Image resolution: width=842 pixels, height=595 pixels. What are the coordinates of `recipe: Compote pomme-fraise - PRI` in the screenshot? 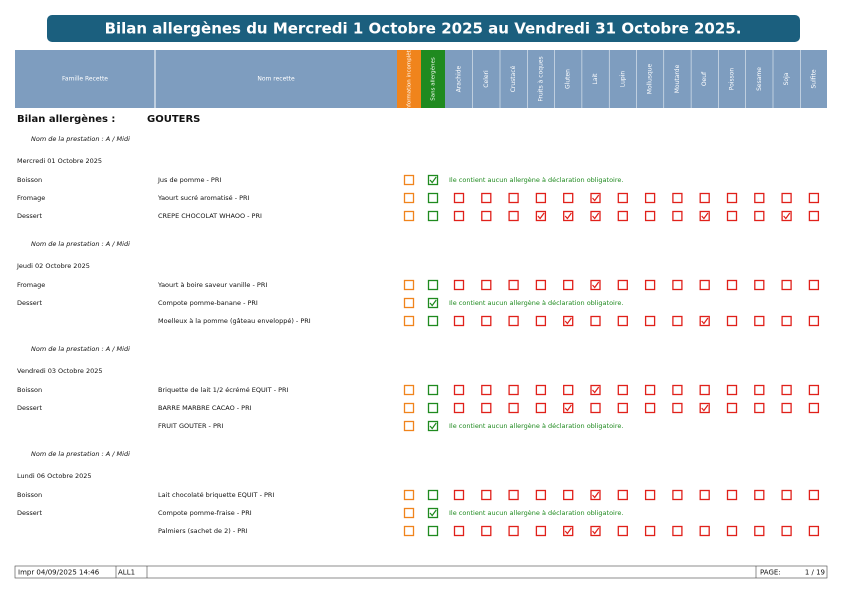 It's located at (205, 513).